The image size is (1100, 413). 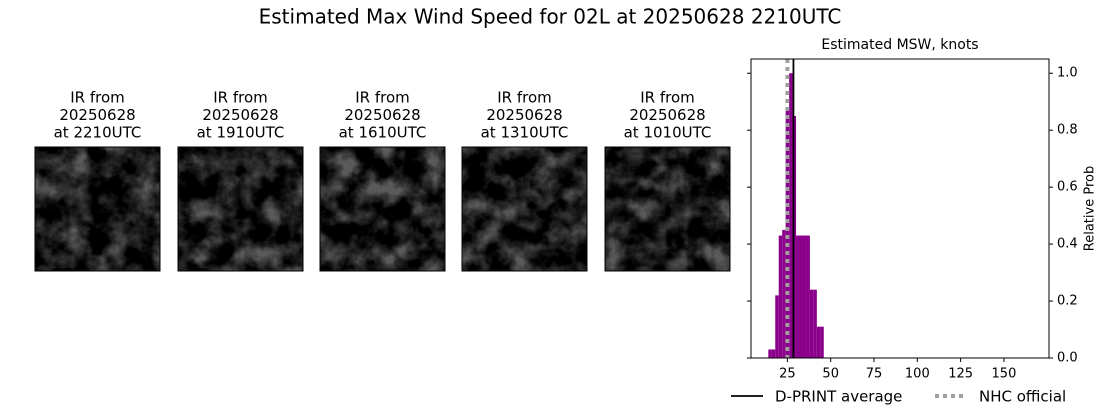 What do you see at coordinates (830, 374) in the screenshot?
I see `x-tick-label: 50` at bounding box center [830, 374].